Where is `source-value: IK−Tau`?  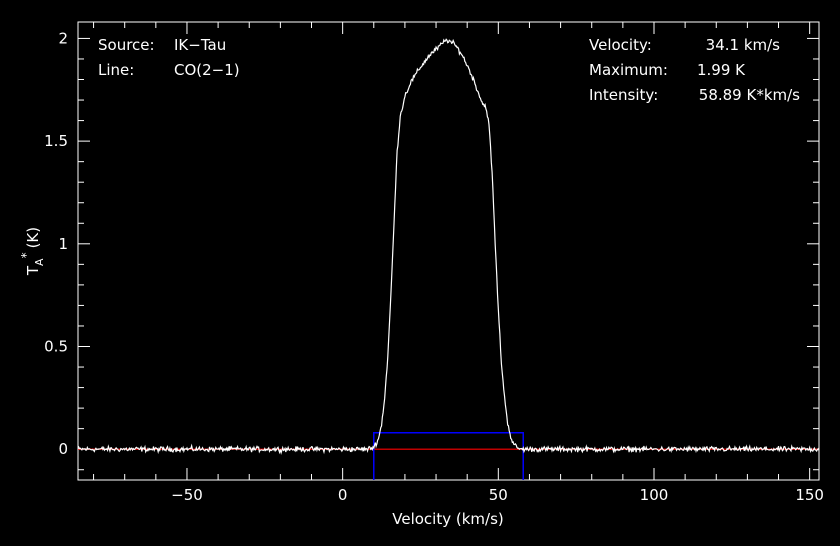 source-value: IK−Tau is located at coordinates (200, 45).